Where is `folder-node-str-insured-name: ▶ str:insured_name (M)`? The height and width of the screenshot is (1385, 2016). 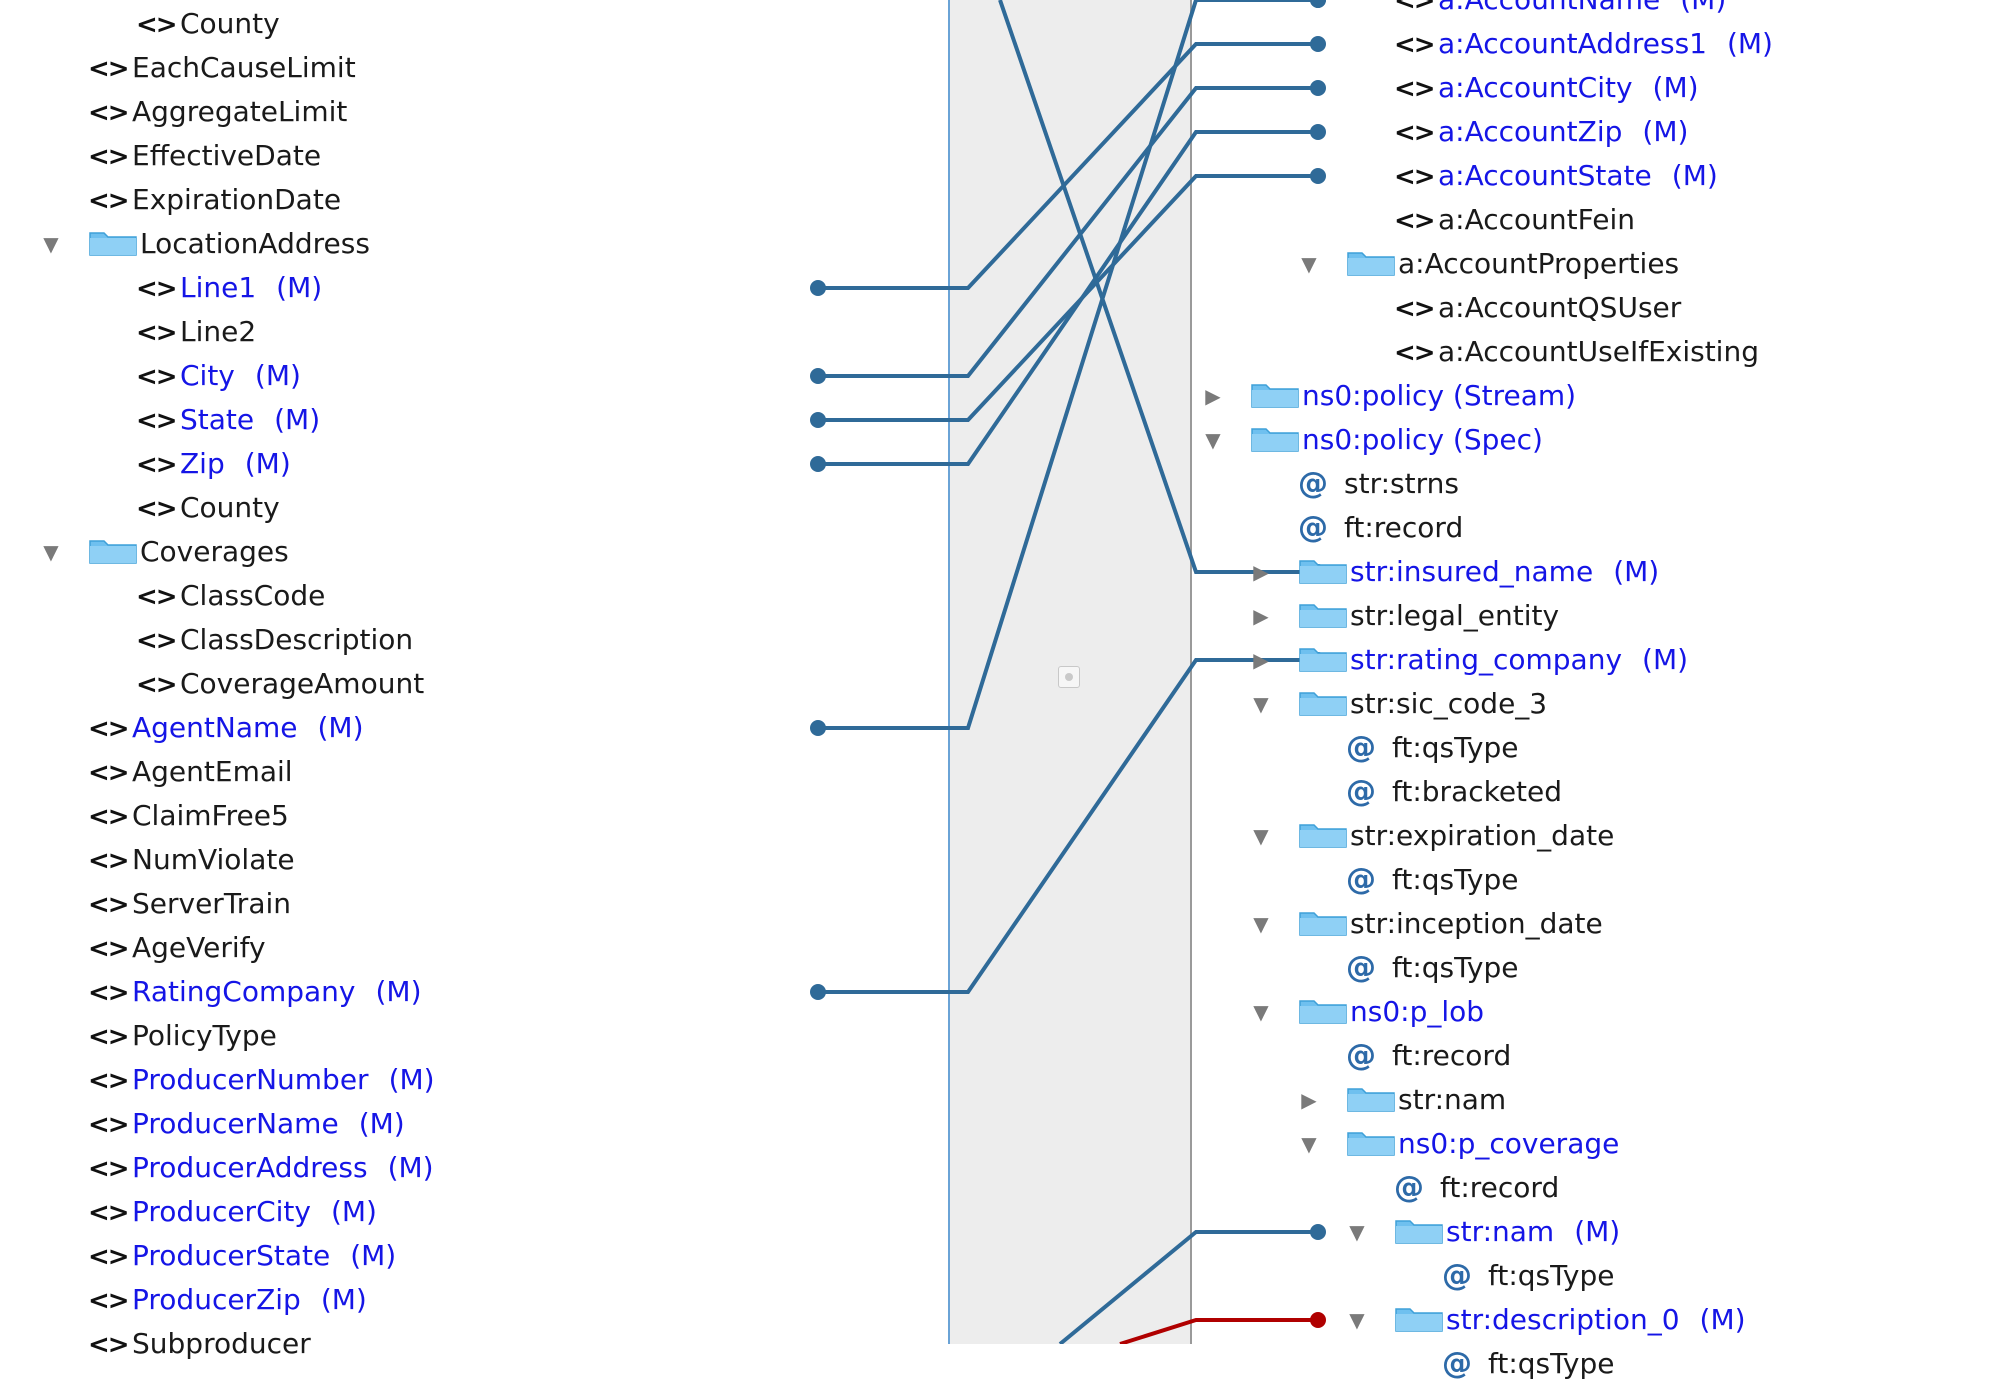
folder-node-str-insured-name: ▶ str:insured_name (M) is located at coordinates (1456, 572).